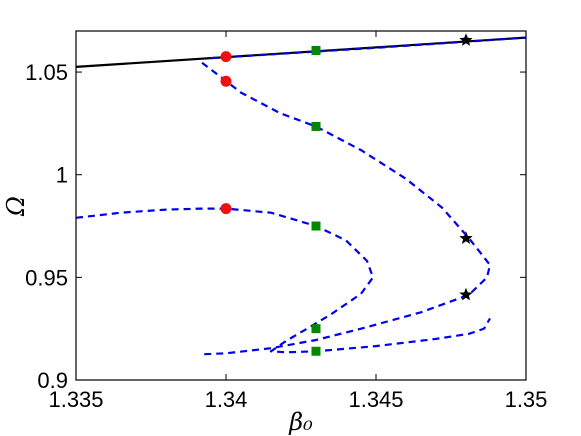 The width and height of the screenshot is (581, 436). What do you see at coordinates (46, 277) in the screenshot?
I see `y-tick-label: 0.95` at bounding box center [46, 277].